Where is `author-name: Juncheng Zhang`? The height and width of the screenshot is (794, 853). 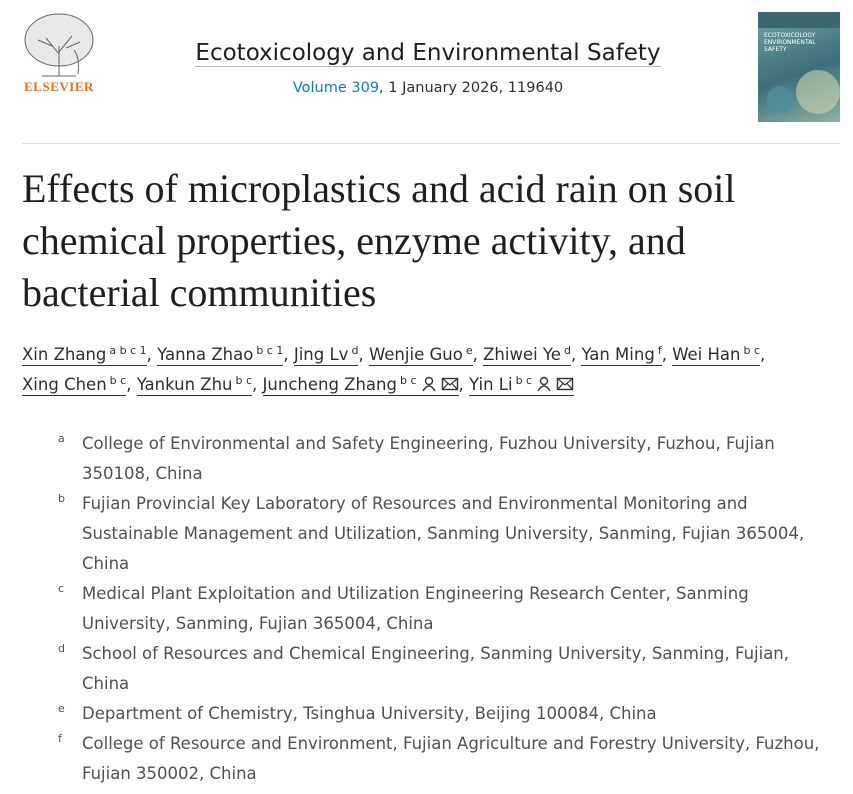
author-name: Juncheng Zhang is located at coordinates (329, 384).